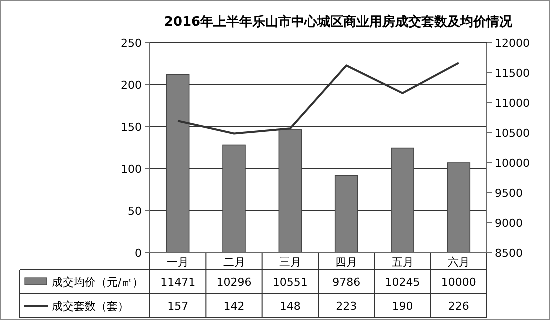 The image size is (550, 320). What do you see at coordinates (234, 282) in the screenshot?
I see `data-label: 10296` at bounding box center [234, 282].